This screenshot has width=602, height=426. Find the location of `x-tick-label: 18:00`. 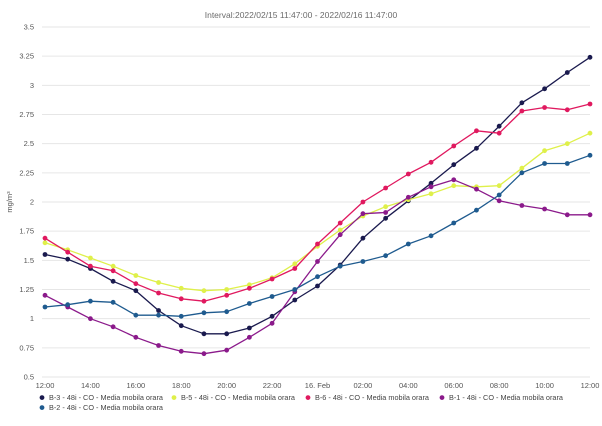

x-tick-label: 18:00 is located at coordinates (181, 385).